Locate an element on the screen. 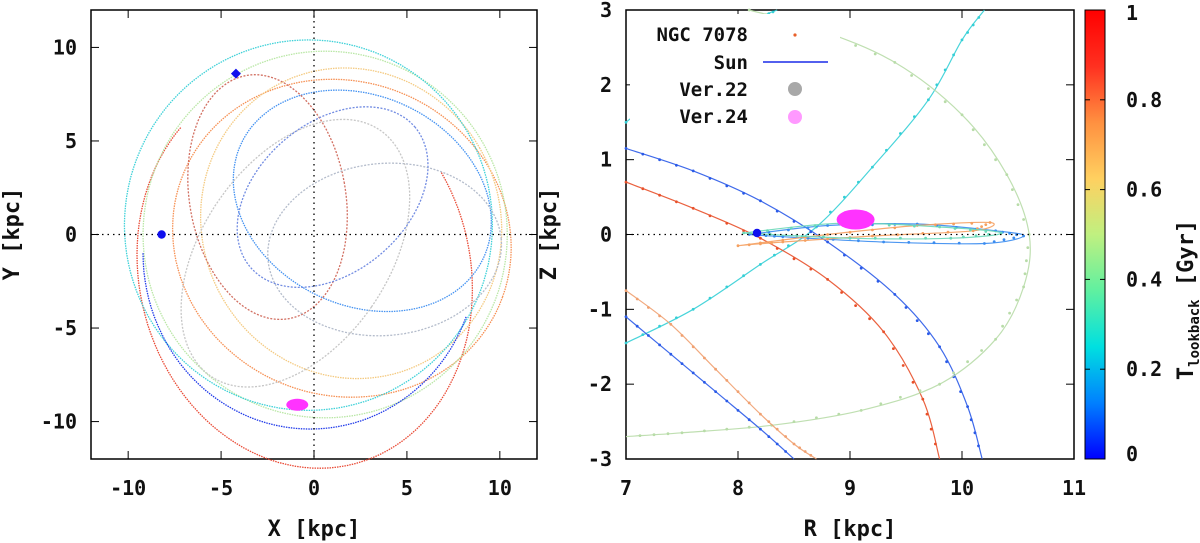  colorbar-tick-label: 0.6 is located at coordinates (1144, 190).